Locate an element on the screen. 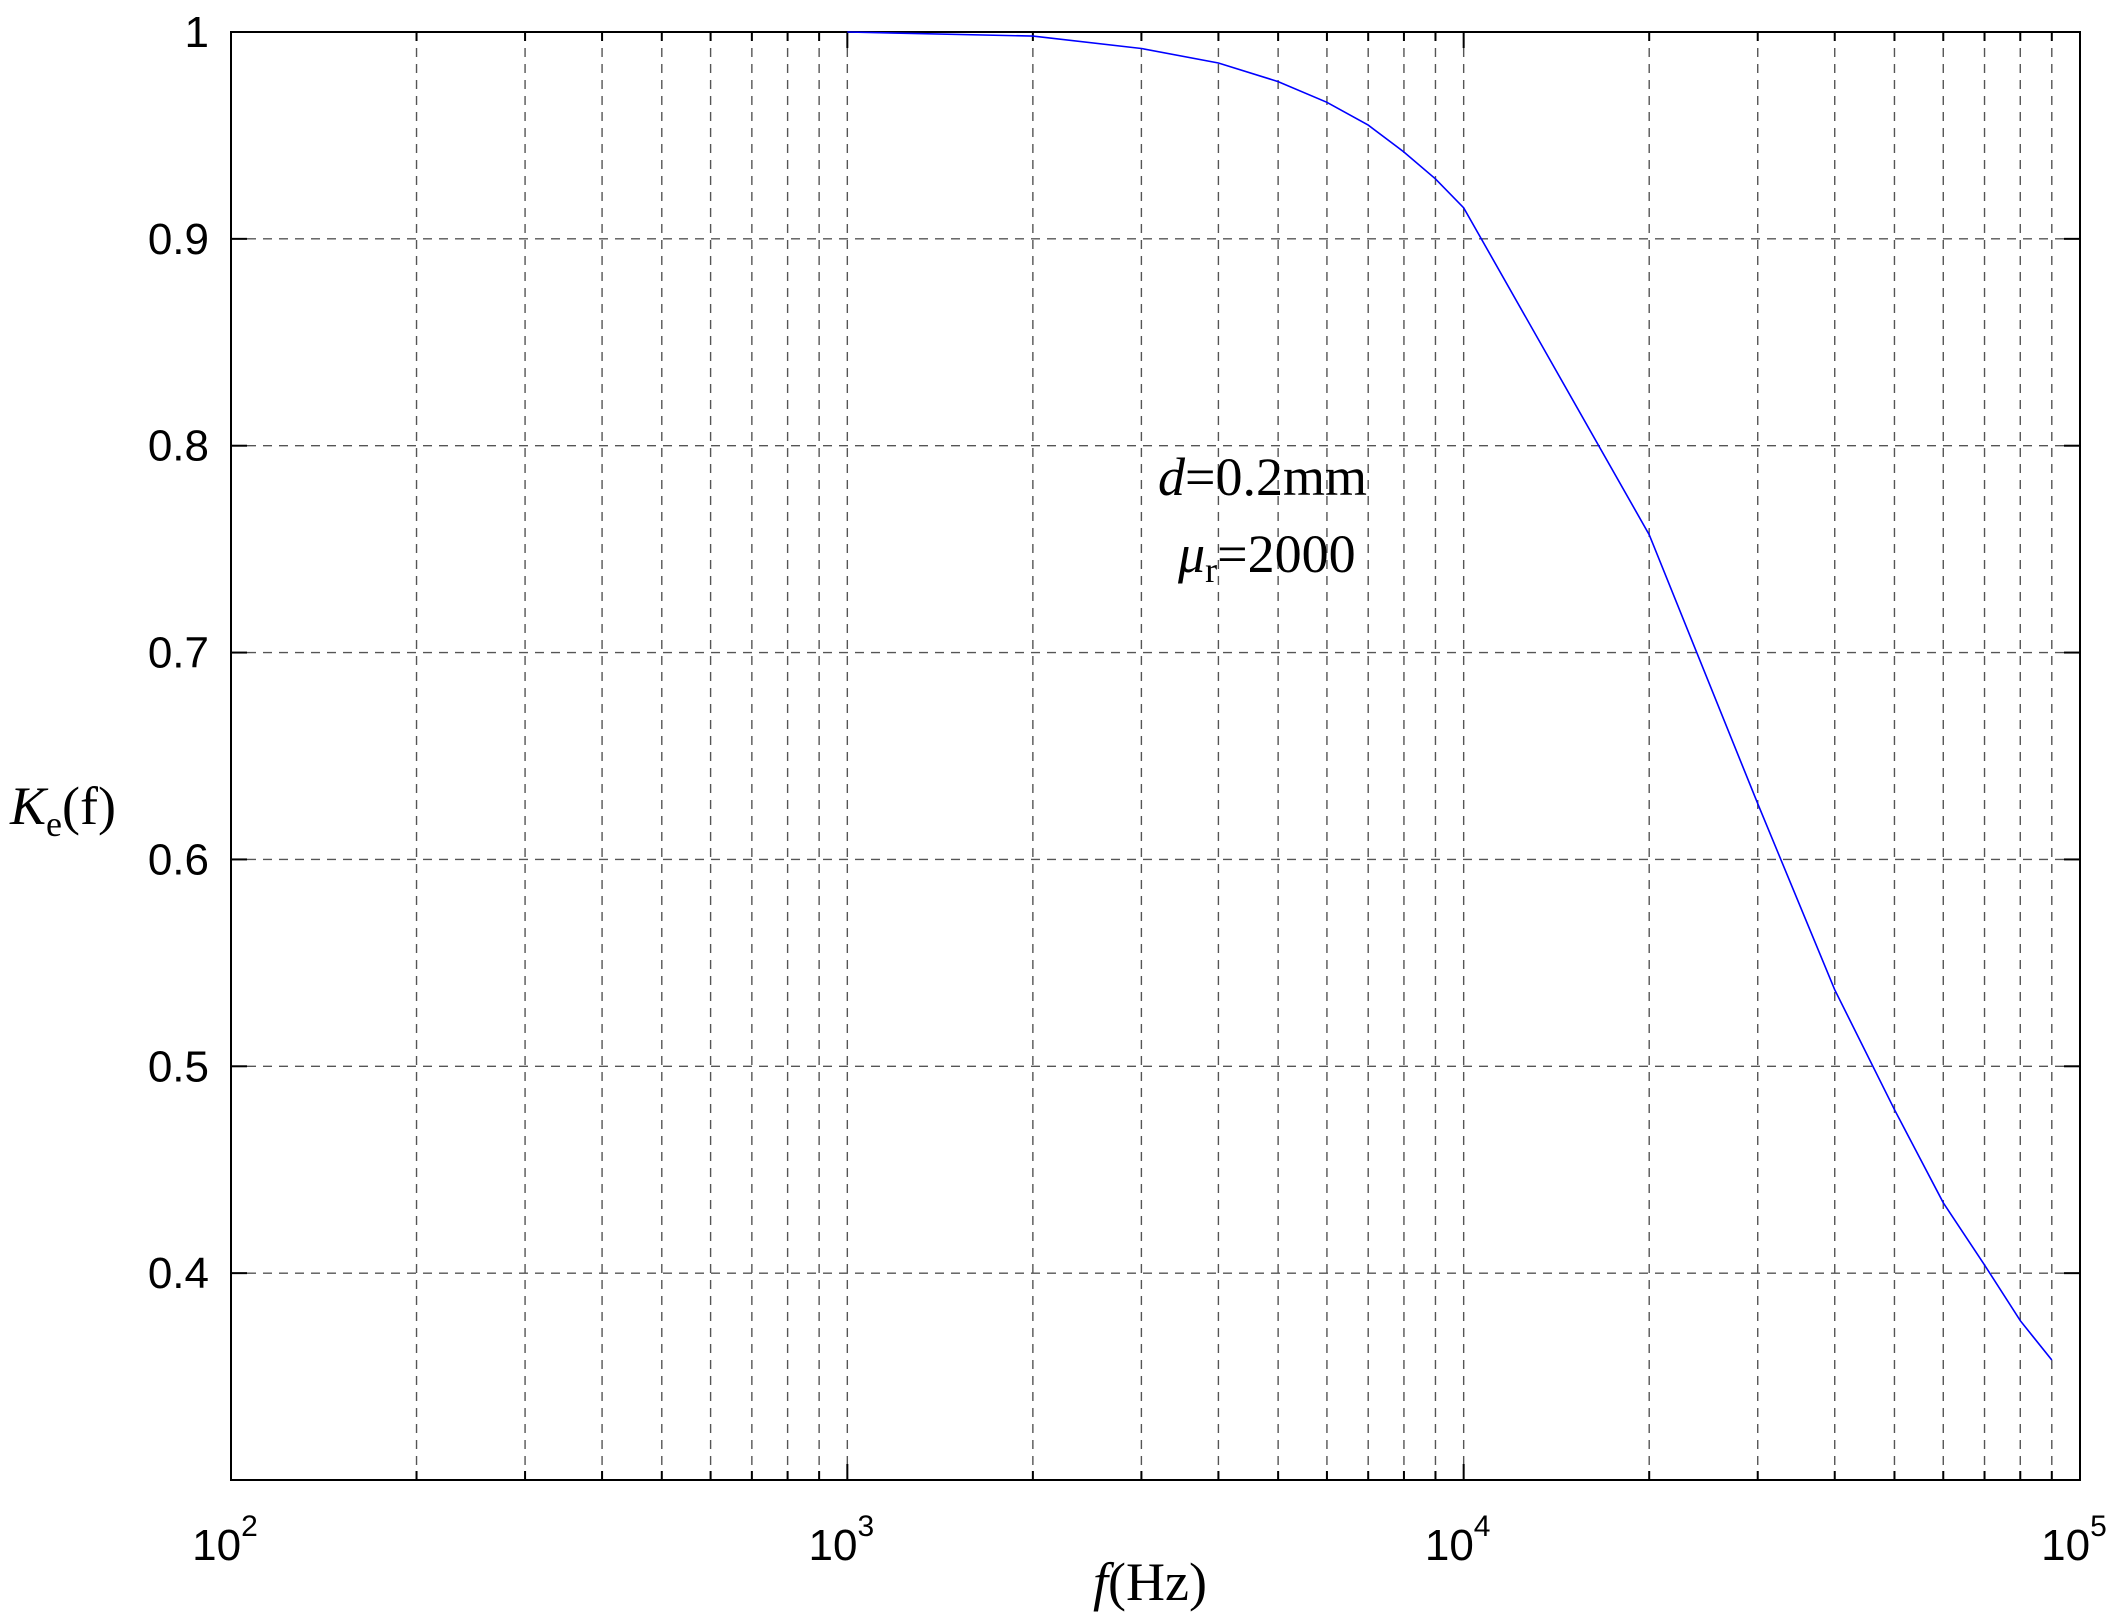  annotation-permeability: μr=2000 is located at coordinates (1266, 557).